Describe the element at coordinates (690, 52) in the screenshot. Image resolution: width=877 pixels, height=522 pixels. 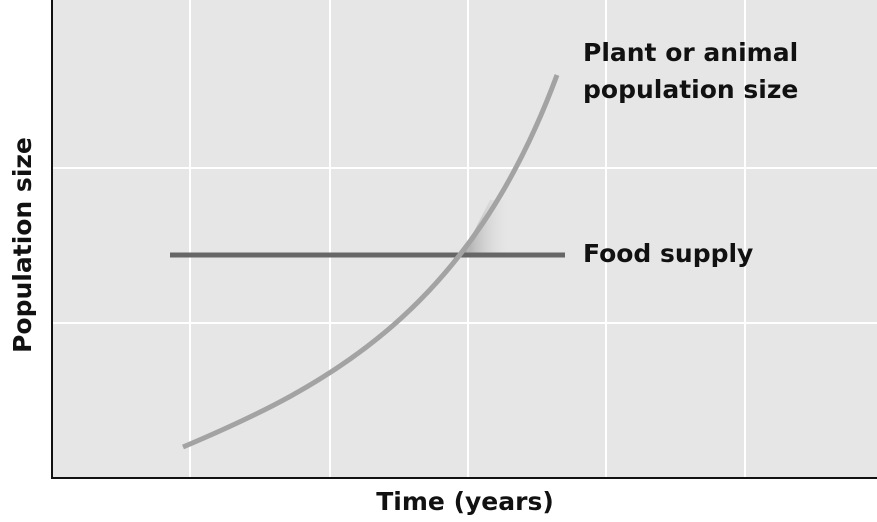
I see `curve-label: Plant or animal` at that location.